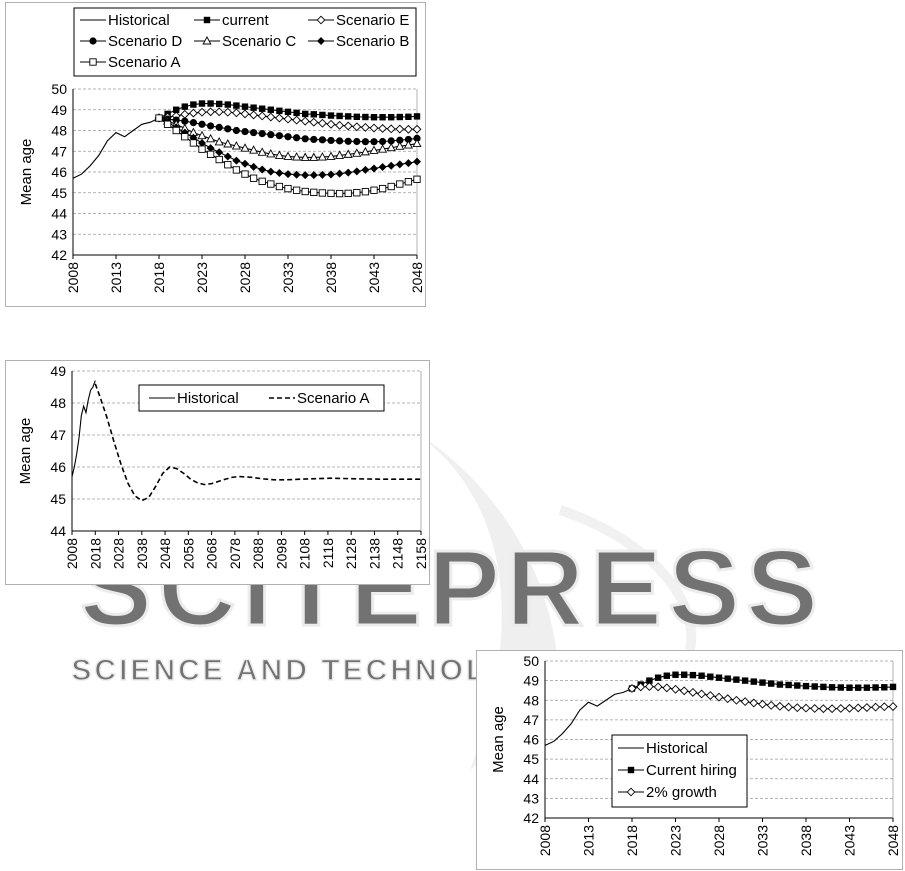 The image size is (905, 871). Describe the element at coordinates (116, 277) in the screenshot. I see `x-tick-label: 2013` at that location.